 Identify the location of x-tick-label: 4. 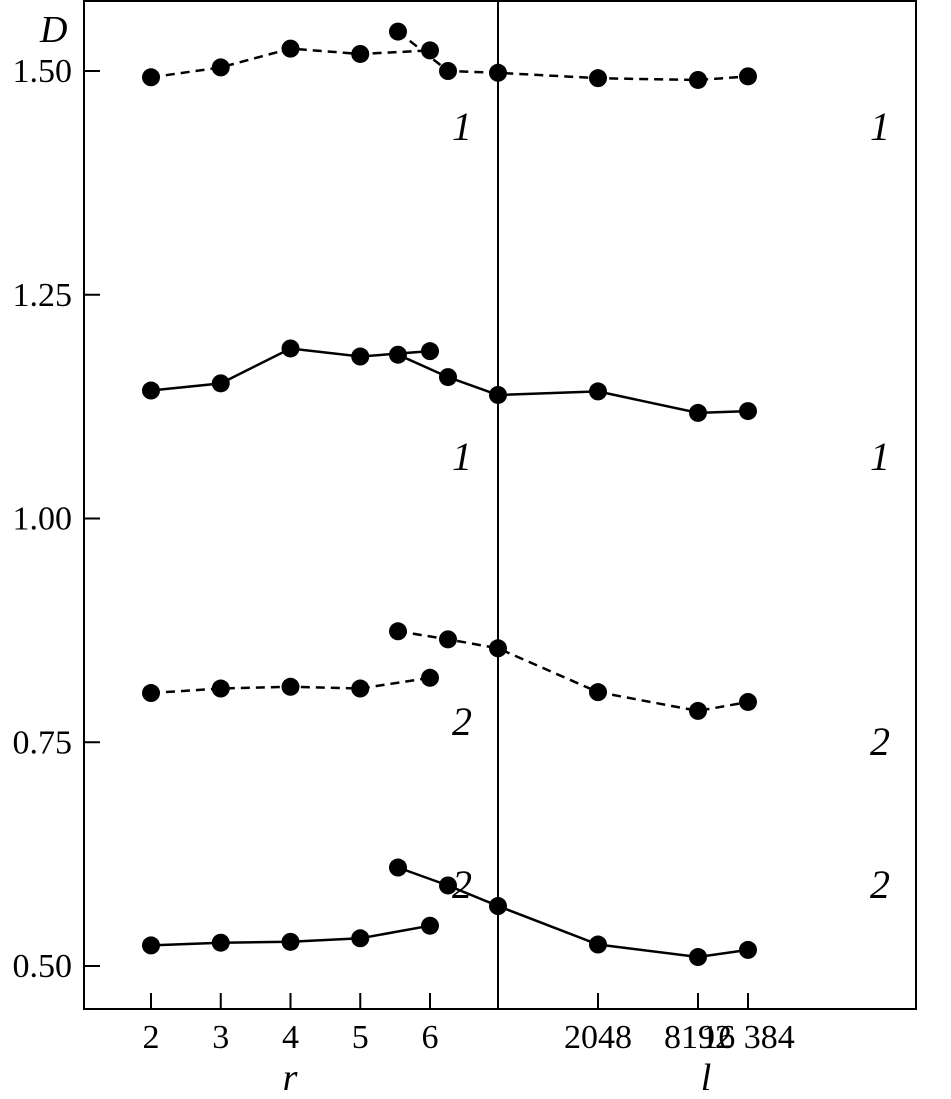
(290, 1037).